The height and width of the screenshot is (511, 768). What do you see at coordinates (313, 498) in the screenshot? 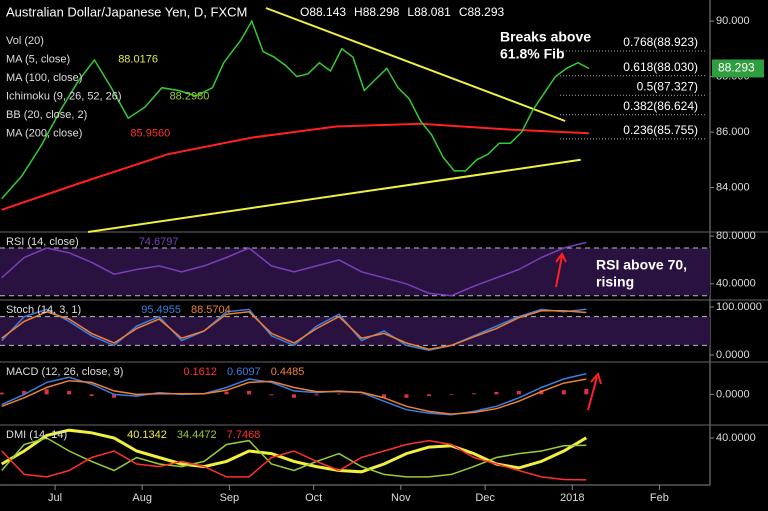
I see `x-tick-label: Oct` at bounding box center [313, 498].